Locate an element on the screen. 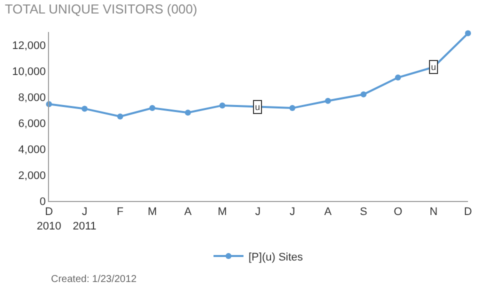  y-tick-label: 12,000 is located at coordinates (29, 46).